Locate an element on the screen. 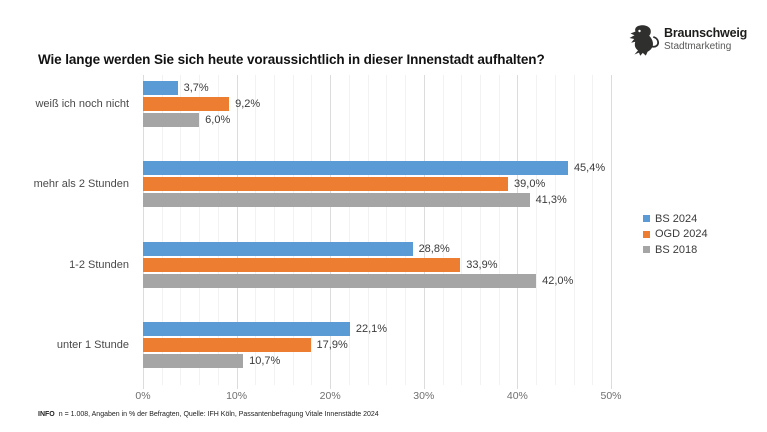 Image resolution: width=767 pixels, height=432 pixels. logo-text: Braunschweig Stadtmarketing is located at coordinates (705, 40).